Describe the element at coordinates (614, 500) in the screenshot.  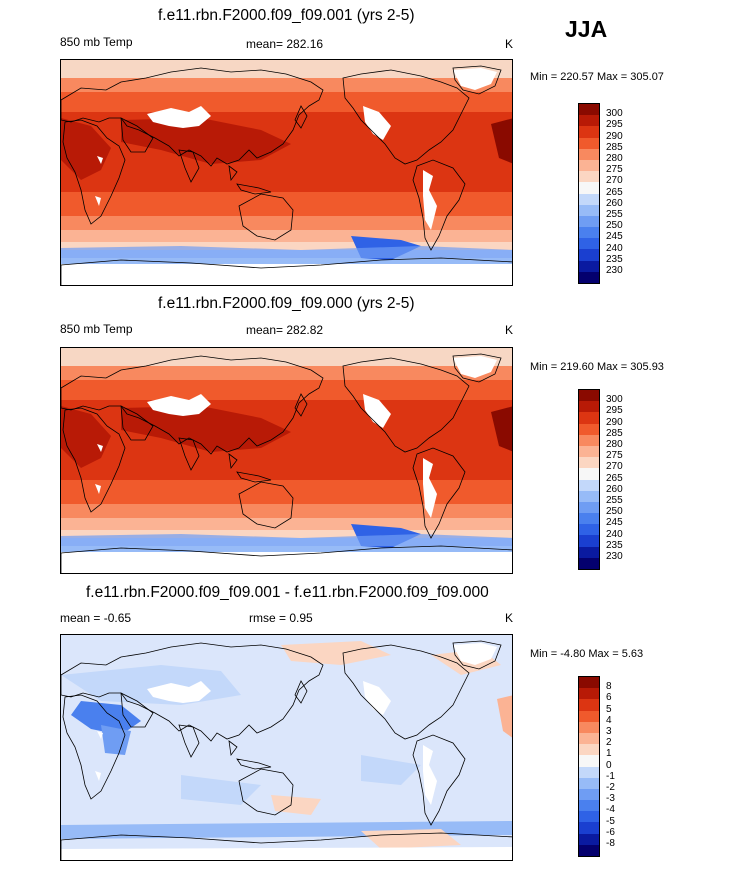
I see `colorbar-tick-label: 255` at that location.